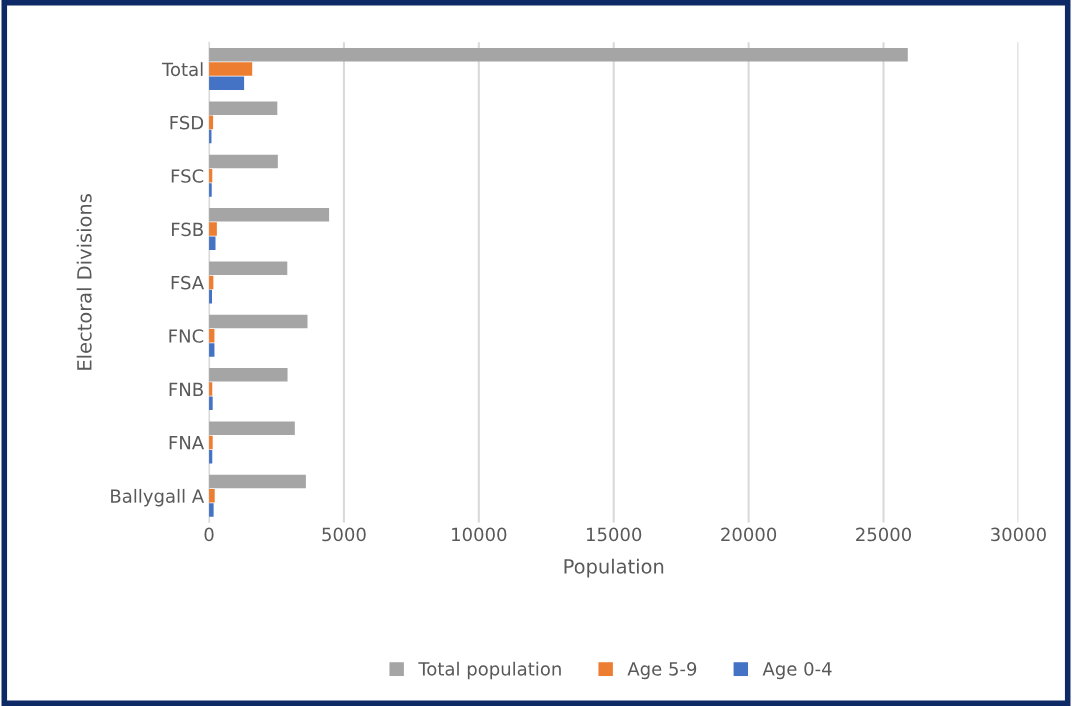 The image size is (1072, 706). What do you see at coordinates (662, 671) in the screenshot?
I see `legend-label: Age 5-9` at bounding box center [662, 671].